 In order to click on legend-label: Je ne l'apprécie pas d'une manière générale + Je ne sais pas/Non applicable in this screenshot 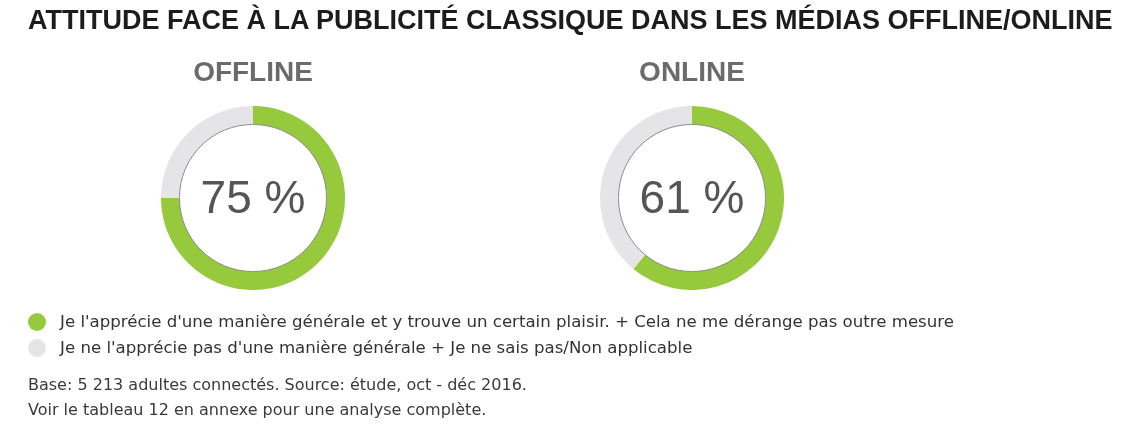, I will do `click(376, 348)`.